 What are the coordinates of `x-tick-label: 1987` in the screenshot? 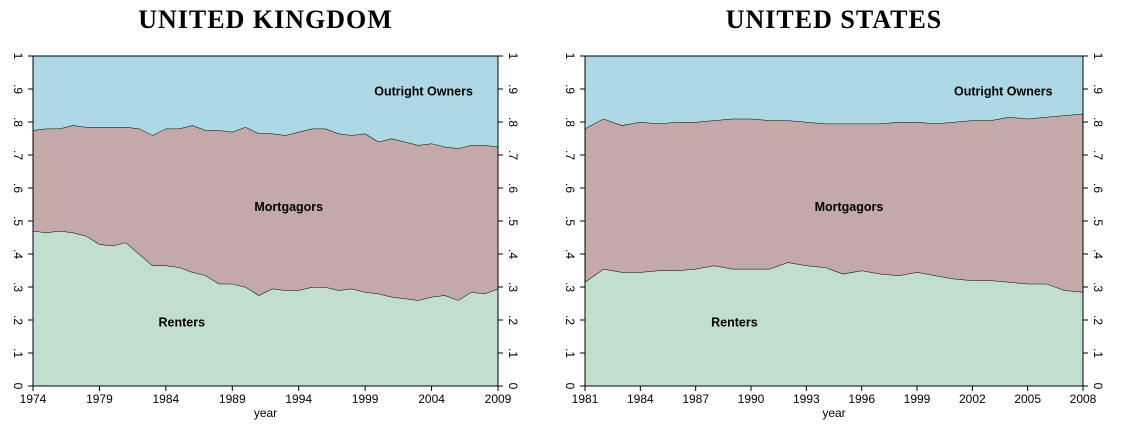 It's located at (695, 399).